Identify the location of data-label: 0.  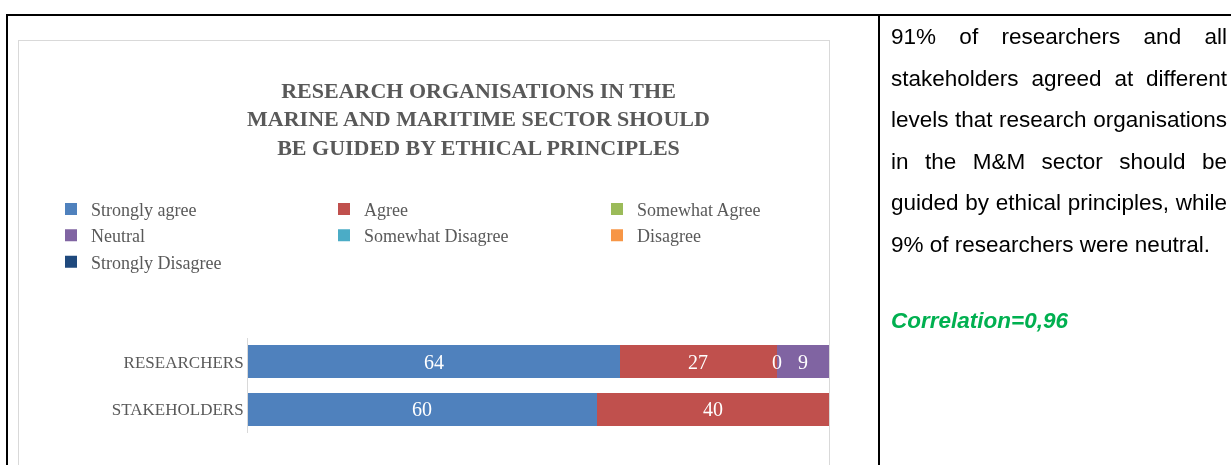
(777, 362).